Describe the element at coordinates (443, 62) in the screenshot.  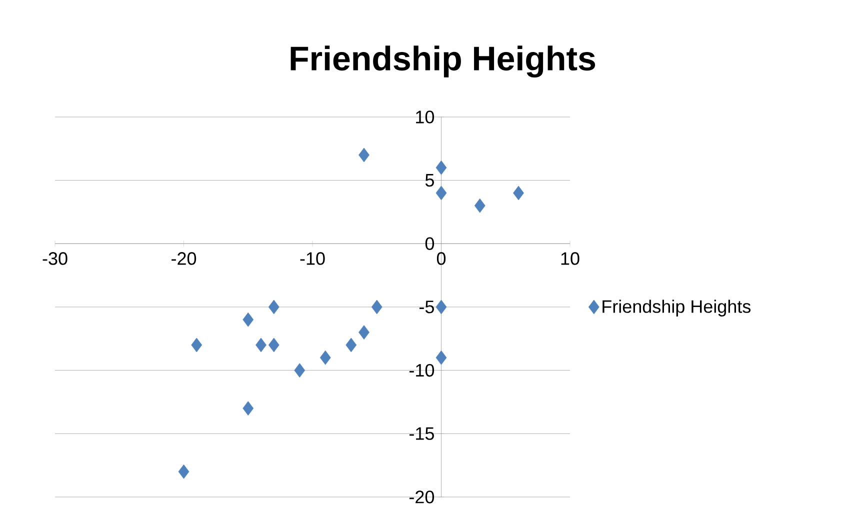
I see `chart-title: Friendship Heights` at that location.